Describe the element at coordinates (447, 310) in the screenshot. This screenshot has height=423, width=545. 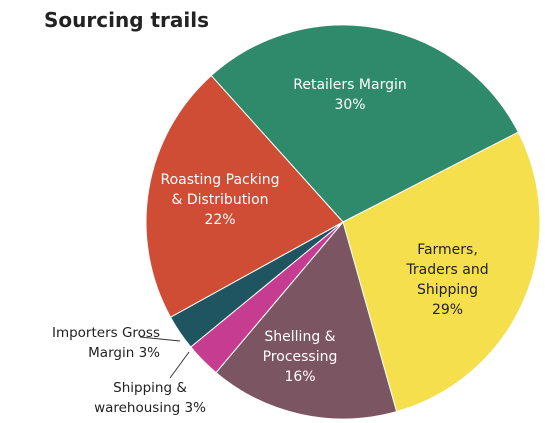
I see `value-label: 29%` at that location.